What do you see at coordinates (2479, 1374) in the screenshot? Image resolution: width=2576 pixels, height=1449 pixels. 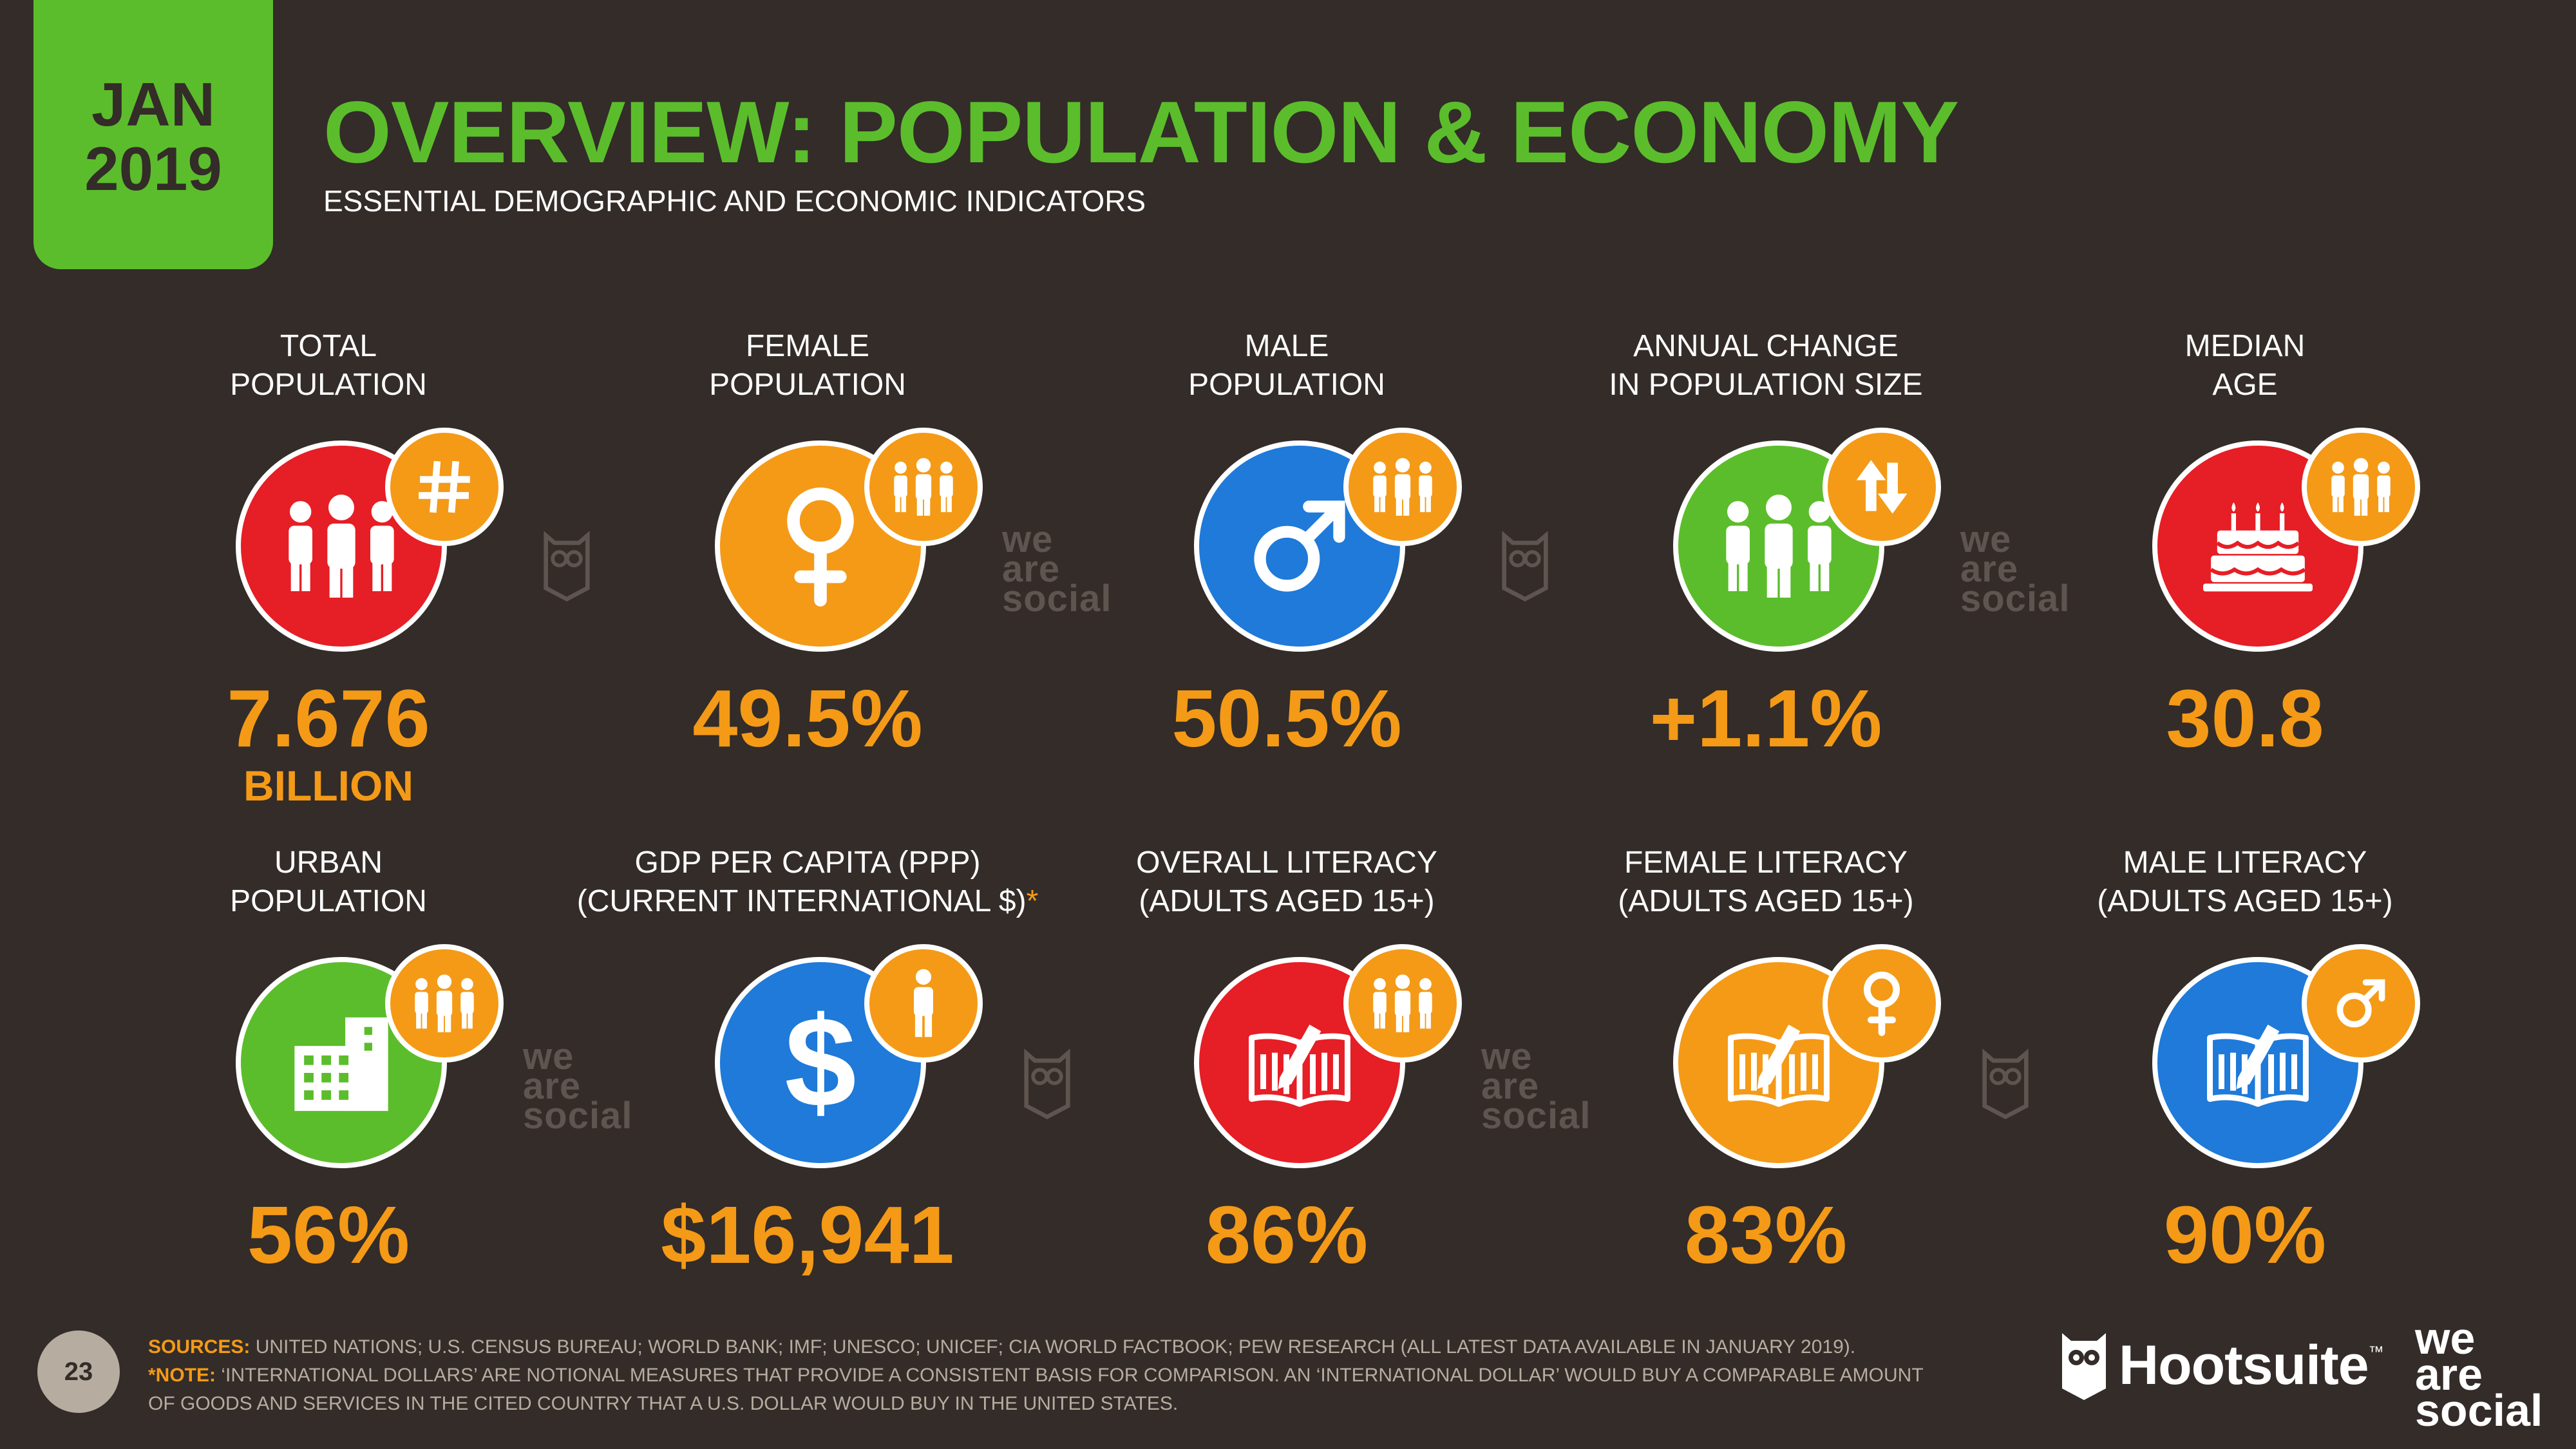 I see `we-are-social-logo: we are social` at bounding box center [2479, 1374].